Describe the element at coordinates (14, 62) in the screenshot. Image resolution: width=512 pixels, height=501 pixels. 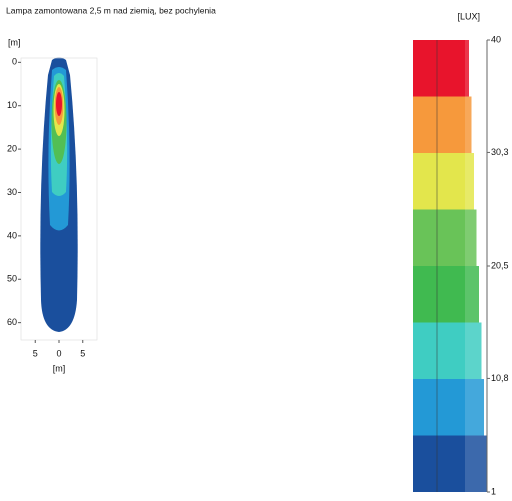
I see `y-tick-label: 0` at that location.